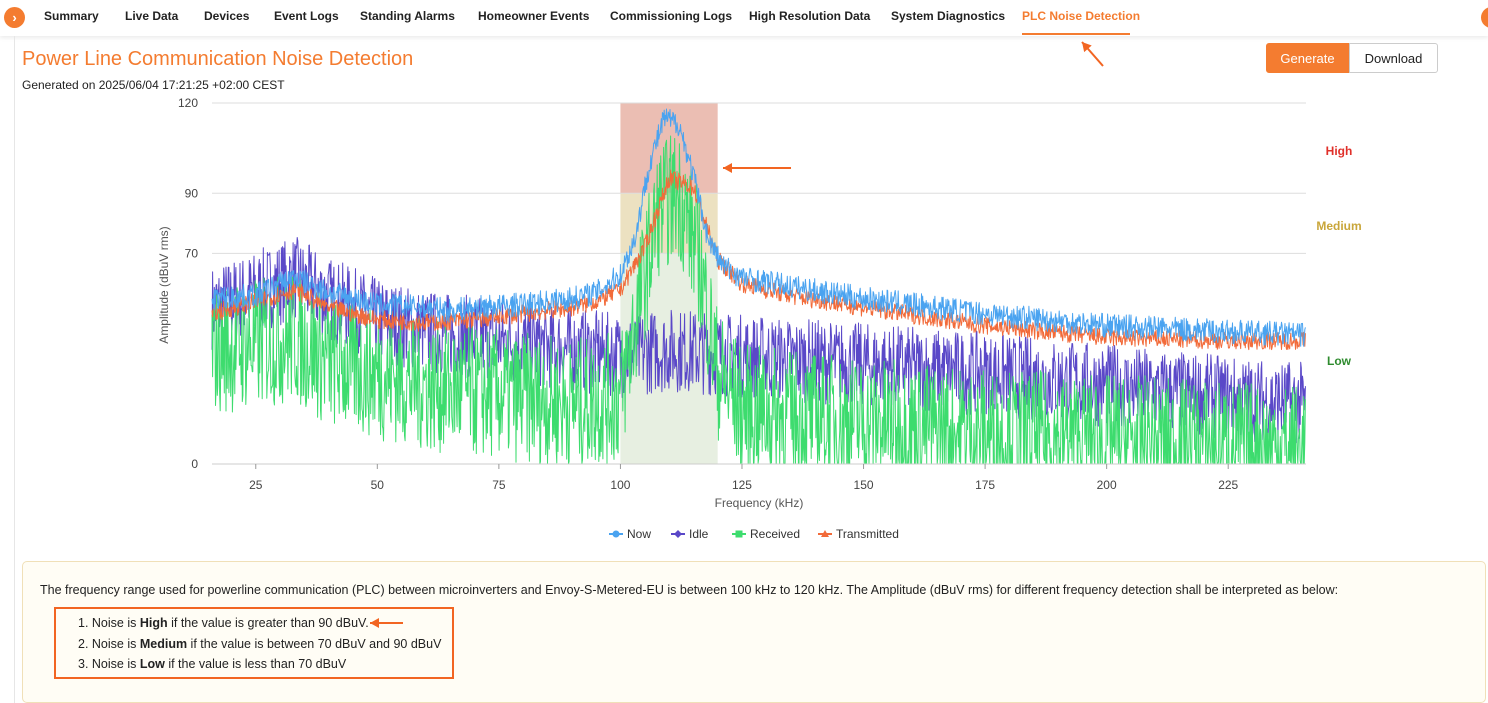 This screenshot has width=1488, height=703. What do you see at coordinates (109, 664) in the screenshot?
I see `rule-prefix: 3. Noise is` at bounding box center [109, 664].